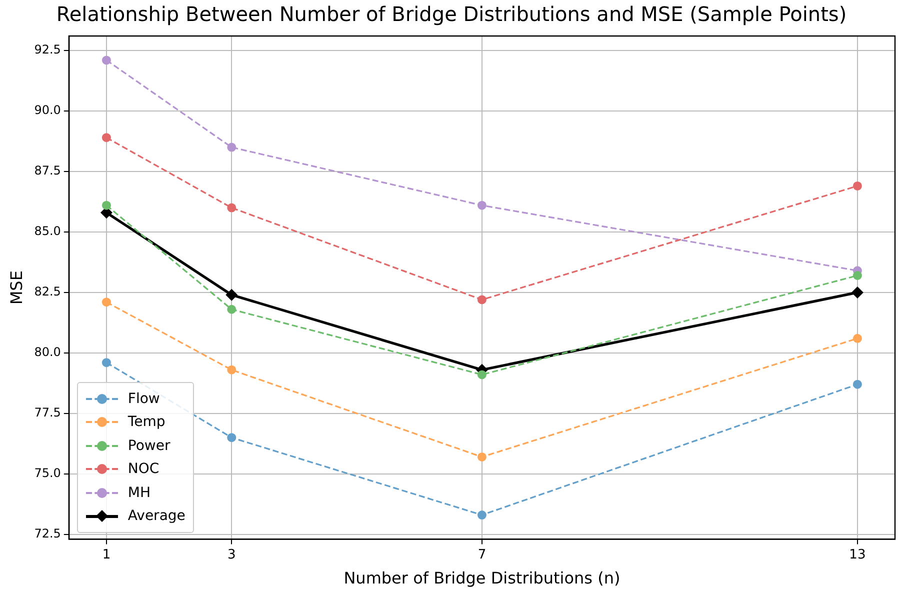  What do you see at coordinates (47, 533) in the screenshot?
I see `y-tick-label: 72.5` at bounding box center [47, 533].